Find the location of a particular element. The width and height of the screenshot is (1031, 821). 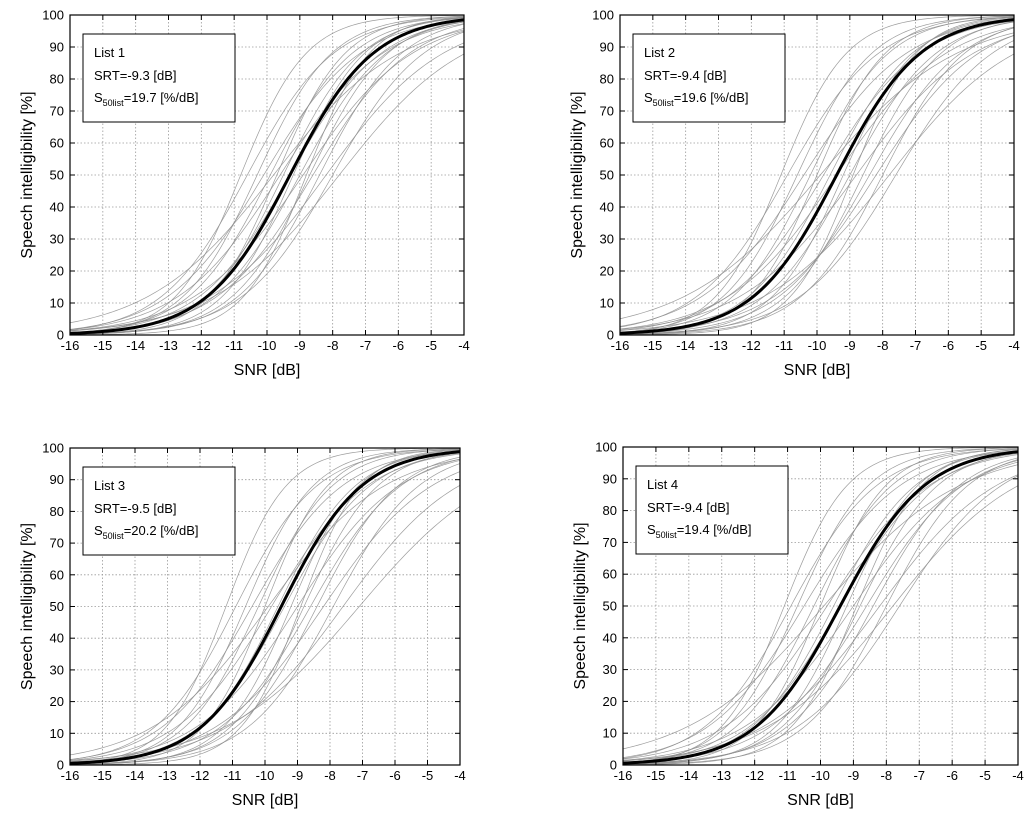

legend: List 4 SRT=-9.4 [dB] S50list=19.4 [%/dB] is located at coordinates (712, 510).